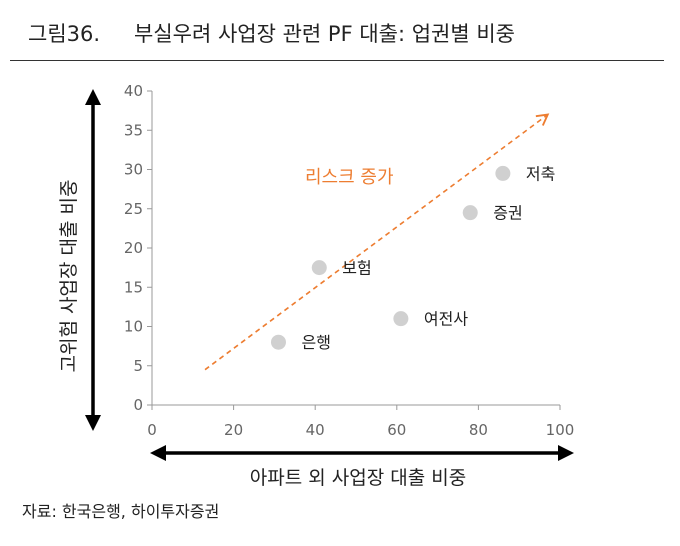 The width and height of the screenshot is (680, 546). Describe the element at coordinates (133, 287) in the screenshot. I see `y-tick-label: 15` at that location.